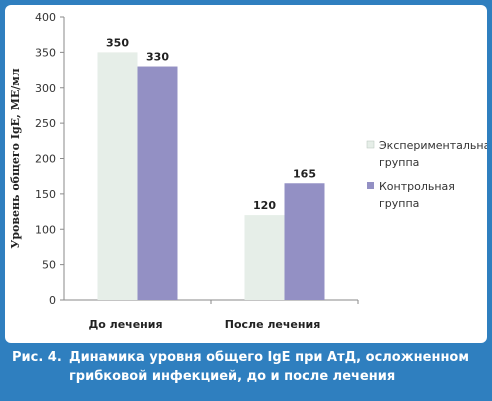 The image size is (492, 401). Describe the element at coordinates (117, 42) in the screenshot. I see `data-label: 350` at that location.